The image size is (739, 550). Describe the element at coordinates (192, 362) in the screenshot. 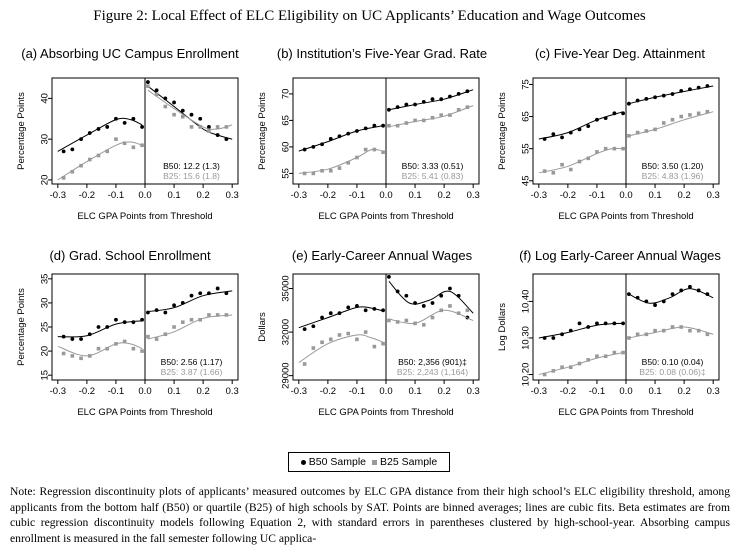

I see `estimate-b50: B50: 2.56 (1.17)` at that location.